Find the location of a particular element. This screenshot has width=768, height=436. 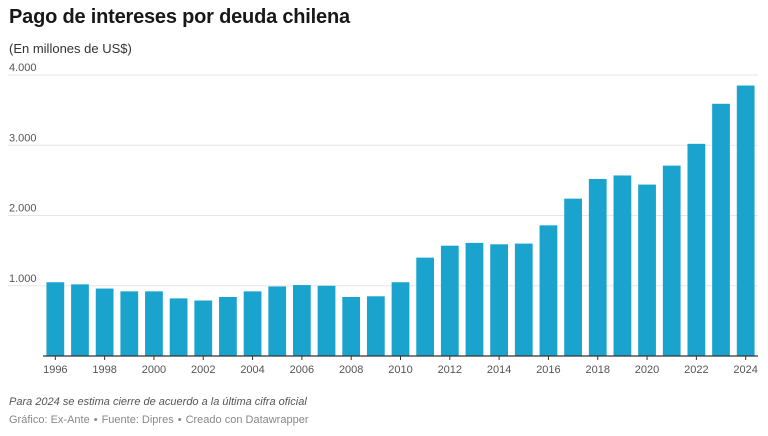

x-tick-label: 2008 is located at coordinates (351, 370).